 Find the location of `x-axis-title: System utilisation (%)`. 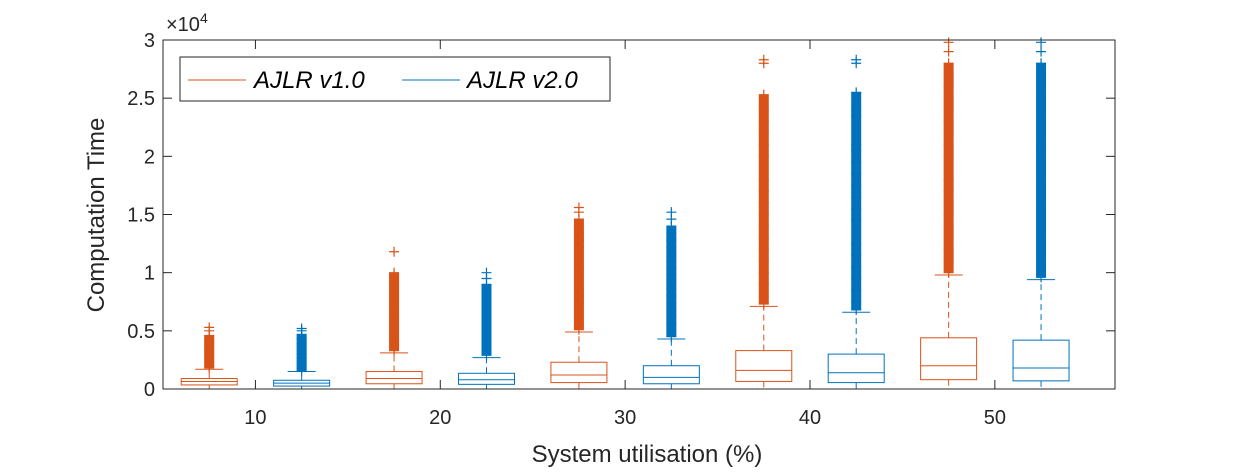

x-axis-title: System utilisation (%) is located at coordinates (647, 454).